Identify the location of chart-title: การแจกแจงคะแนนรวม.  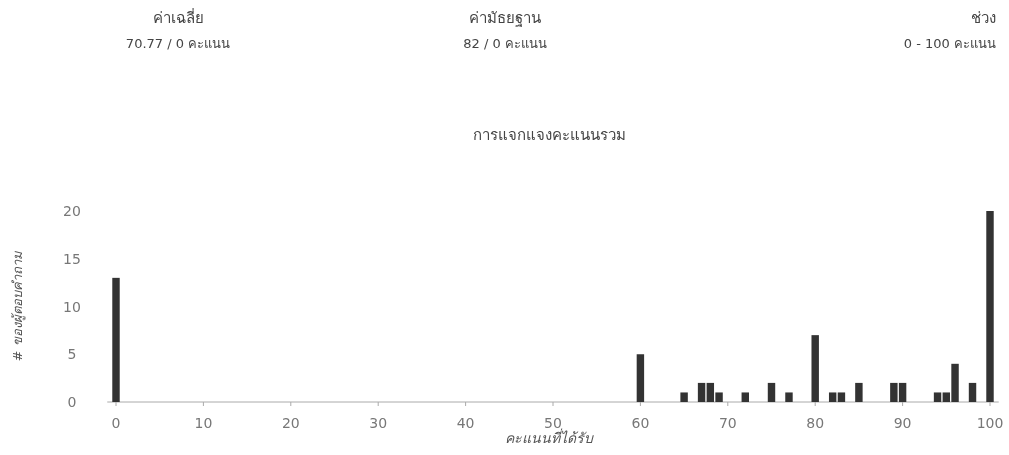
(549, 135).